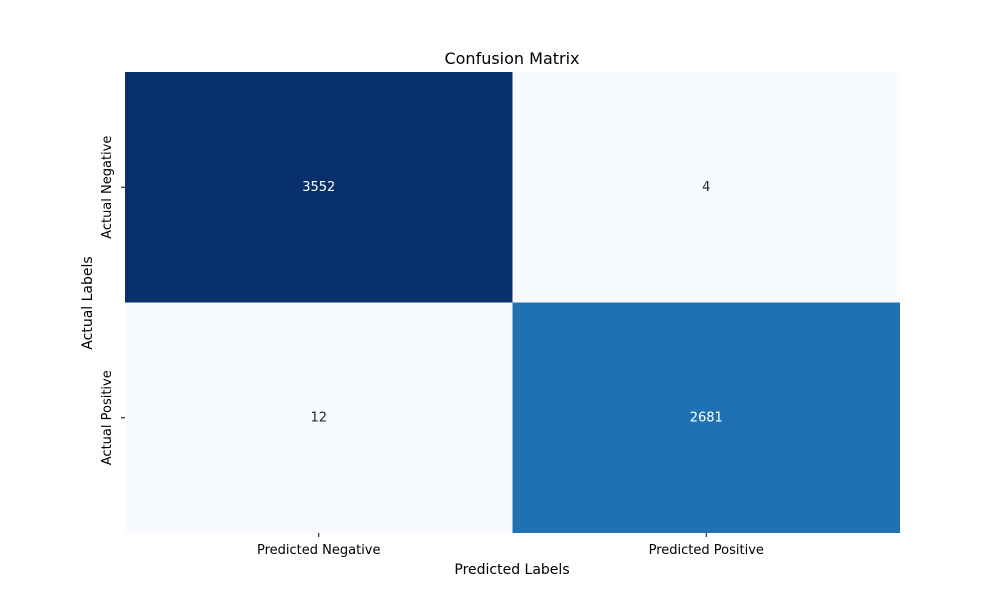 The image size is (1000, 604). Describe the element at coordinates (319, 550) in the screenshot. I see `x-tick-label-0: Predicted Negative` at that location.